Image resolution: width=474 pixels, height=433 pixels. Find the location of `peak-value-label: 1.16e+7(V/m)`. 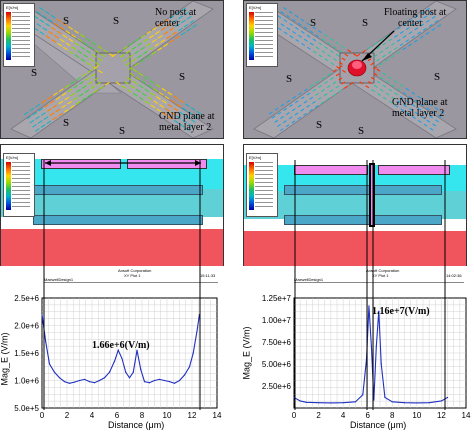

peak-value-label: 1.16e+7(V/m) is located at coordinates (401, 311).